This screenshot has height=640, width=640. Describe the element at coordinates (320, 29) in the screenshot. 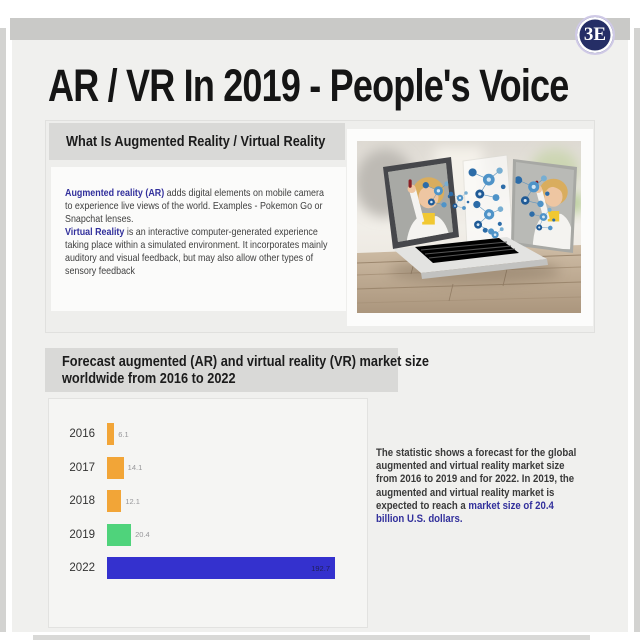

I see `top-band` at that location.